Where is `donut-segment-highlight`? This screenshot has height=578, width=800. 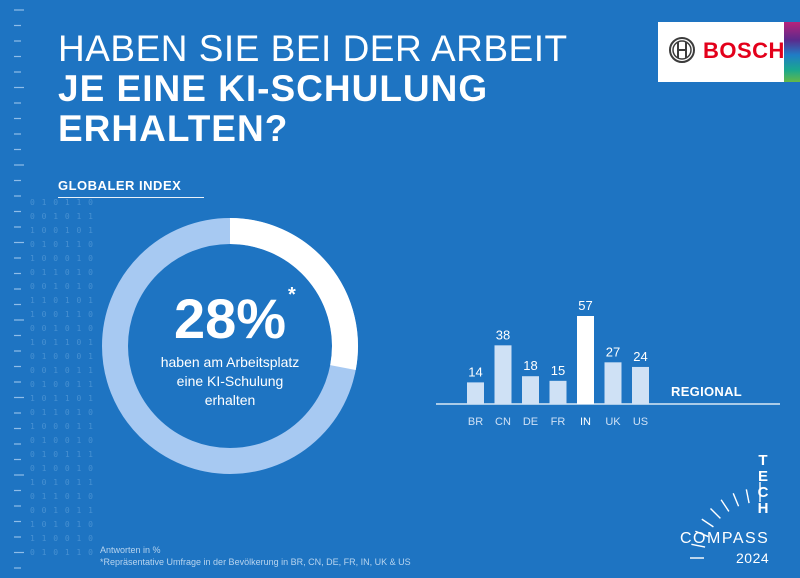 donut-segment-highlight is located at coordinates (293, 294).